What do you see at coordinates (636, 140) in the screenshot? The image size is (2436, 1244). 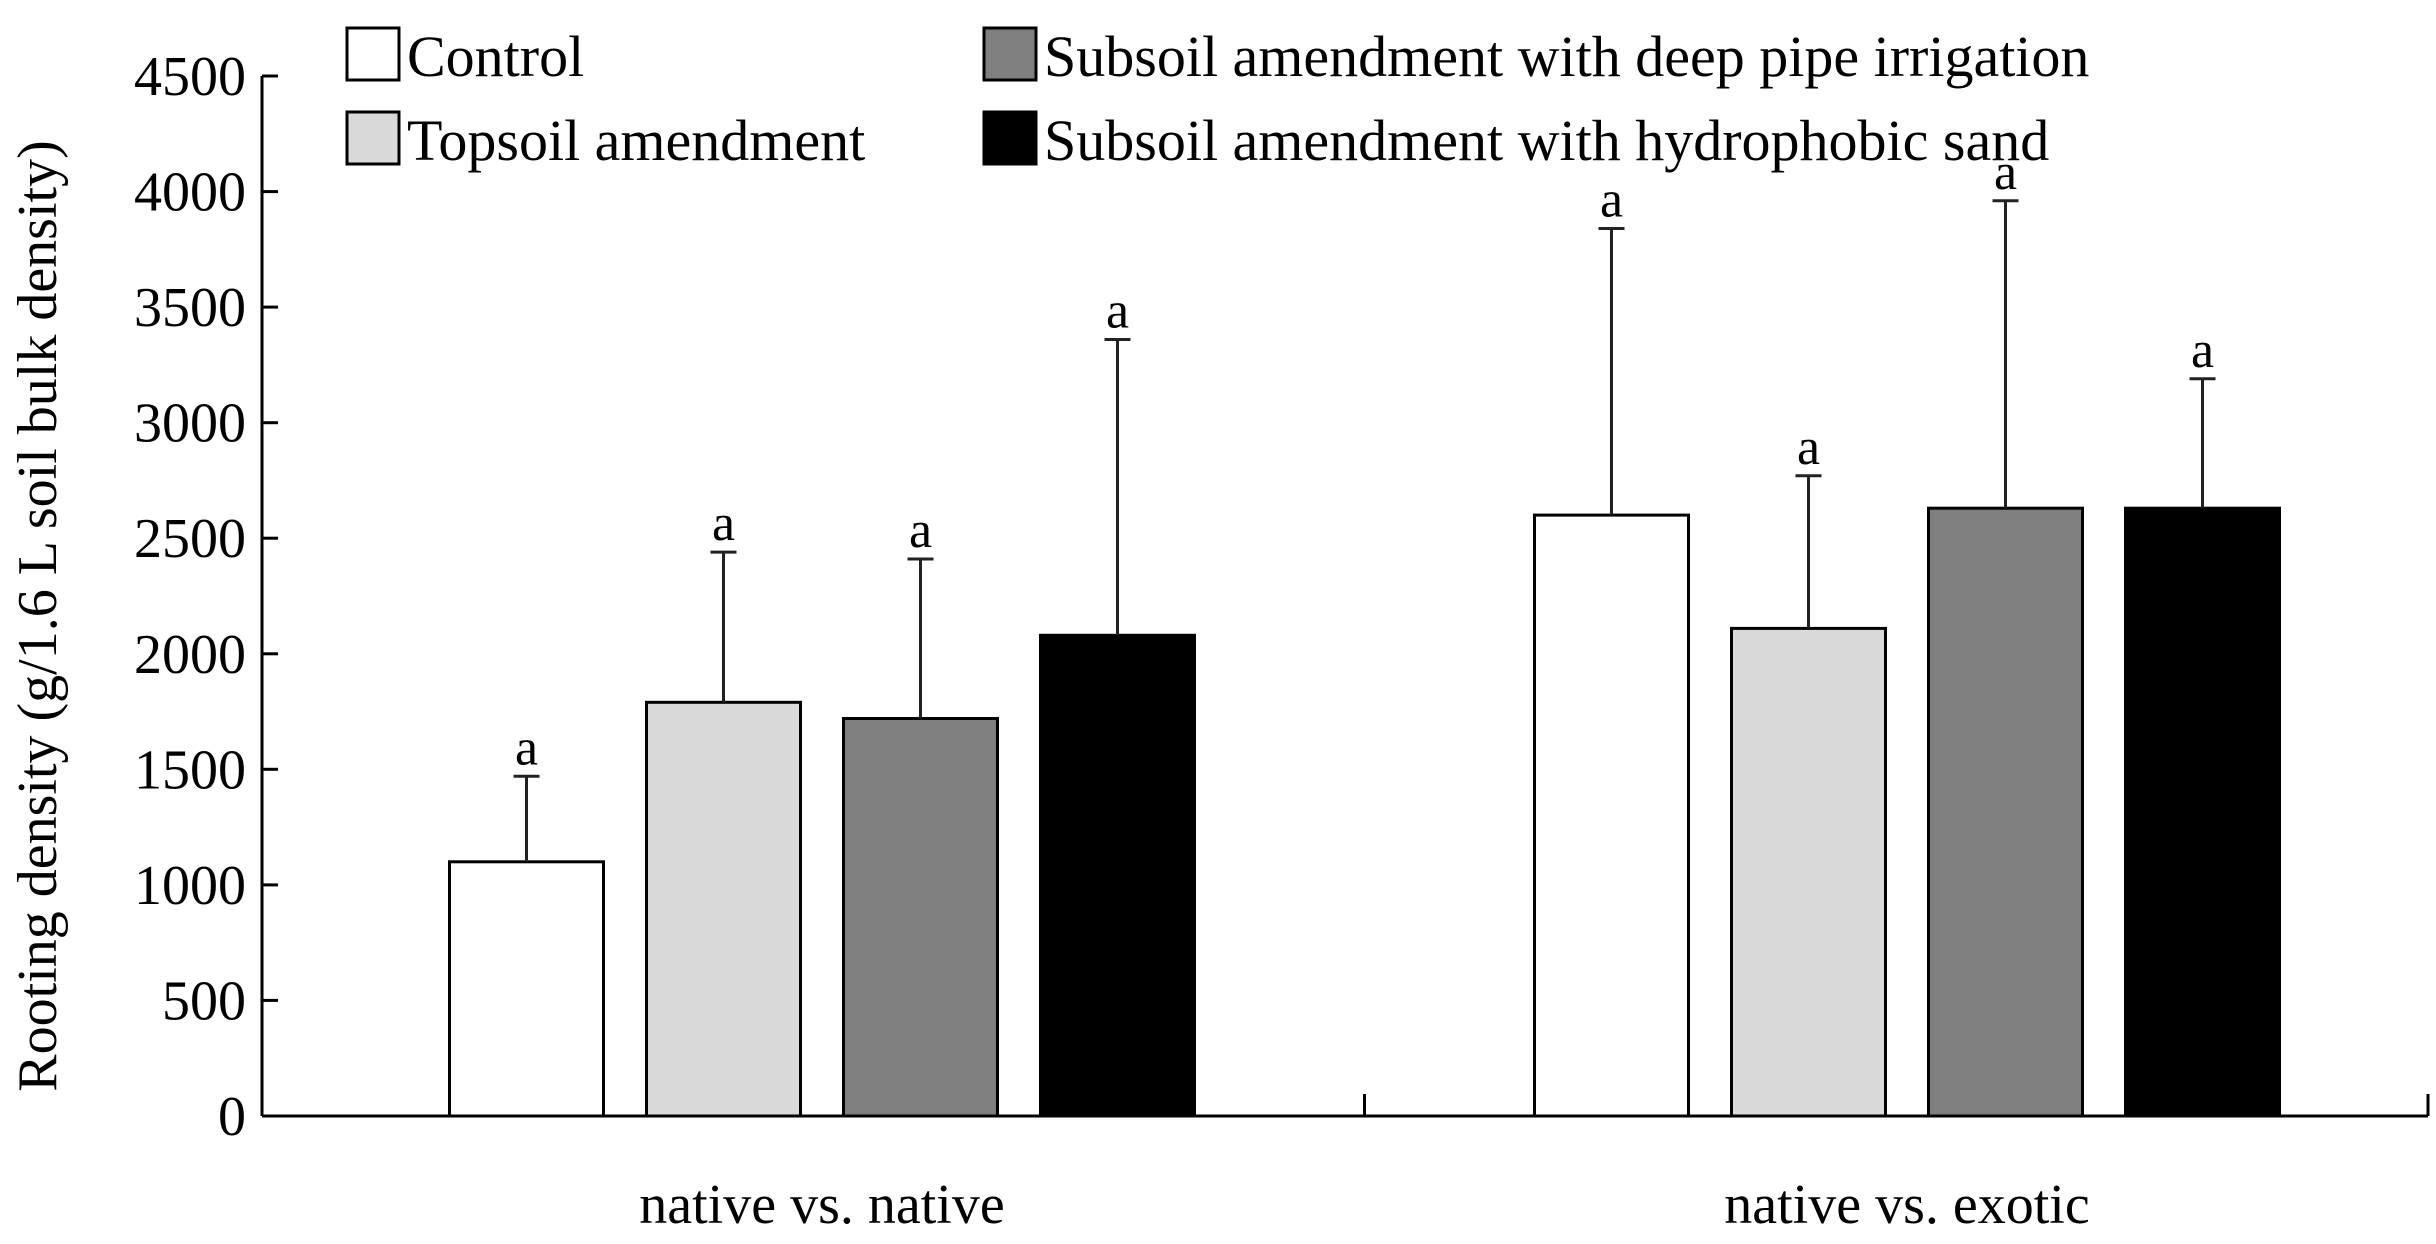 I see `legend-label: Topsoil amendment` at bounding box center [636, 140].